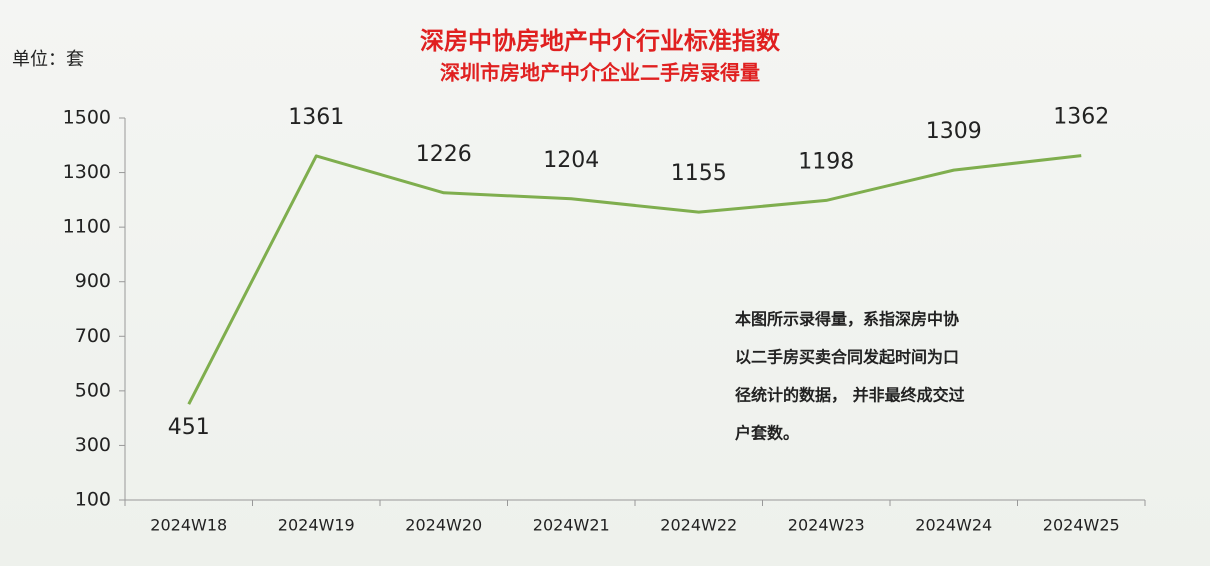  Describe the element at coordinates (600, 73) in the screenshot. I see `chart-subtitle: 深圳市房地产中介企业二手房录得量` at that location.